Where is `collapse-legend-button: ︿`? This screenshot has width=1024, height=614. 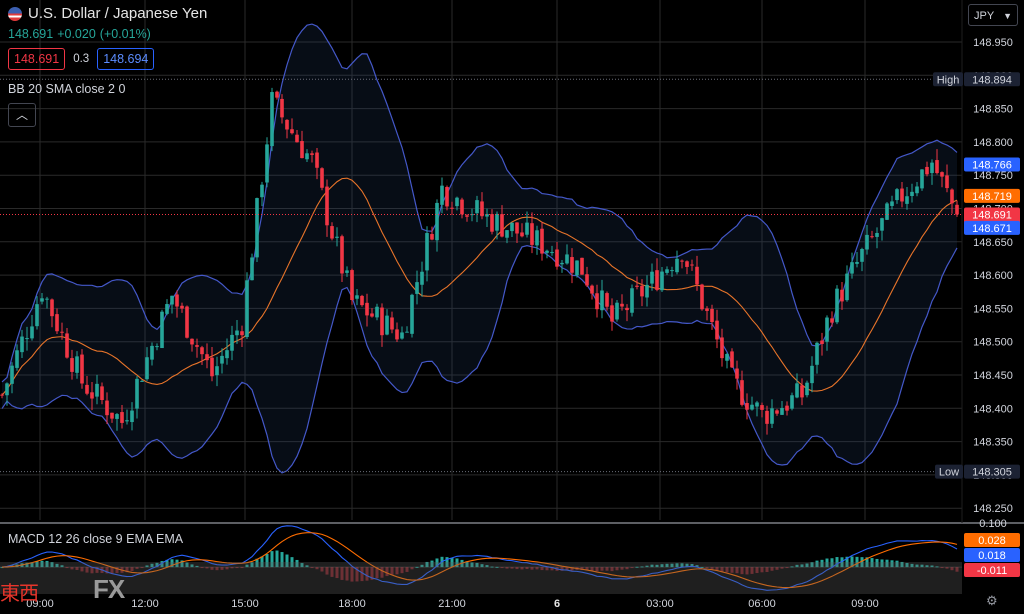
collapse-legend-button: ︿ is located at coordinates (22, 115).